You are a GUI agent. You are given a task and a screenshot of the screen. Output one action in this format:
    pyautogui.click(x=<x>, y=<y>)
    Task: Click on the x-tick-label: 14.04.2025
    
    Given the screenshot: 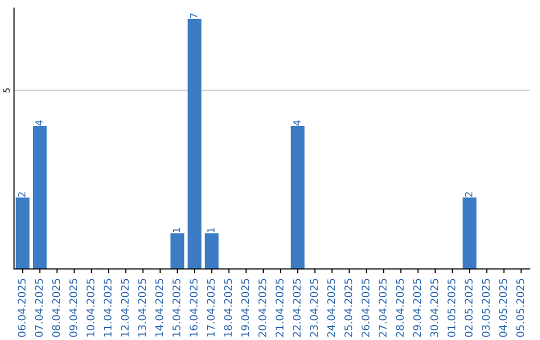 What is the action you would take?
    pyautogui.click(x=159, y=307)
    